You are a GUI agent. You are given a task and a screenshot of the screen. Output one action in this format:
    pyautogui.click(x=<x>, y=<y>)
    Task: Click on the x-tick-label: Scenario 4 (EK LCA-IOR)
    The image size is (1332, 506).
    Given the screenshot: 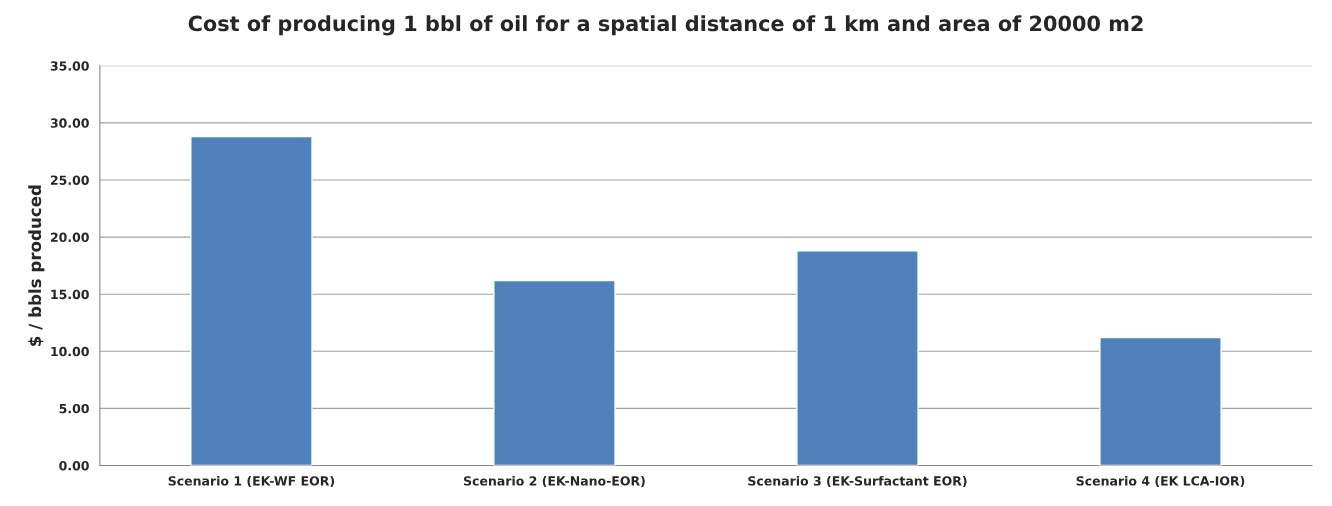 What is the action you would take?
    pyautogui.click(x=1160, y=481)
    